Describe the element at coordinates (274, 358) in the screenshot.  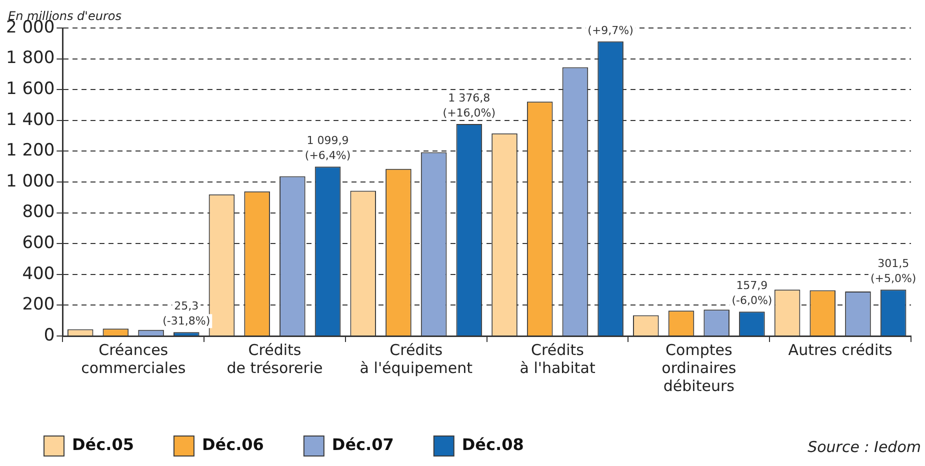
I see `x-tick-label: Crédits de trésorerie` at that location.